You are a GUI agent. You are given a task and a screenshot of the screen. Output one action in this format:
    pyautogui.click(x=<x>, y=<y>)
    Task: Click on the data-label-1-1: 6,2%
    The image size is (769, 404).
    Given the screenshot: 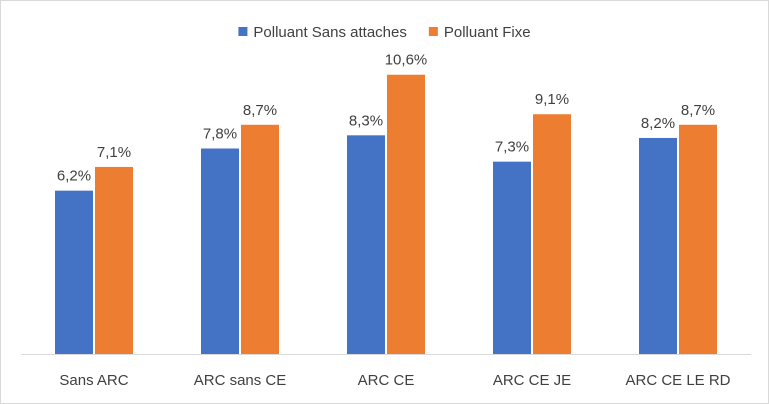 What is the action you would take?
    pyautogui.click(x=74, y=176)
    